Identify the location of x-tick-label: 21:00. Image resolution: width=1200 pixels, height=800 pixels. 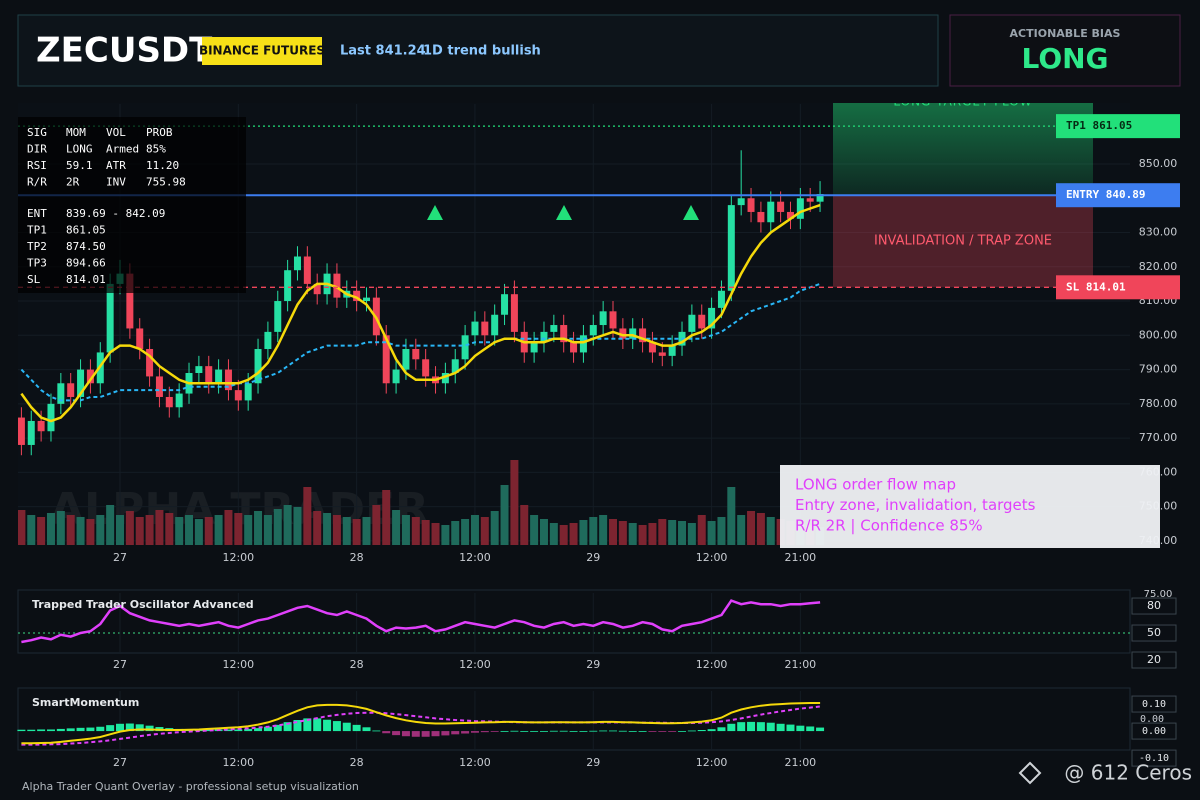
(800, 664).